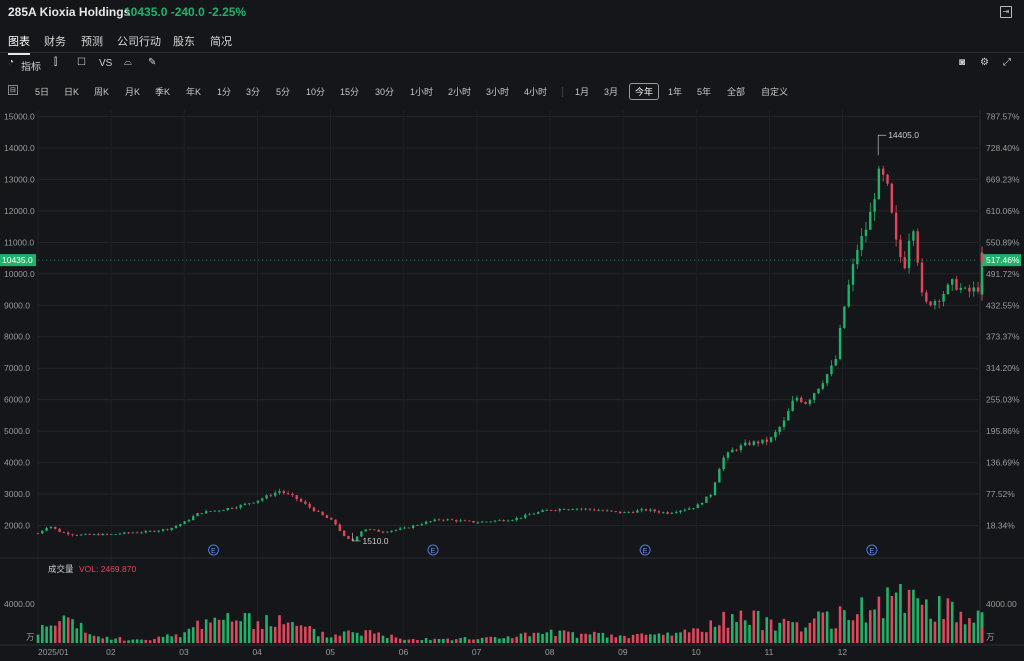 This screenshot has height=661, width=1024. What do you see at coordinates (19, 242) in the screenshot?
I see `y-tick-label: 11000.0` at bounding box center [19, 242].